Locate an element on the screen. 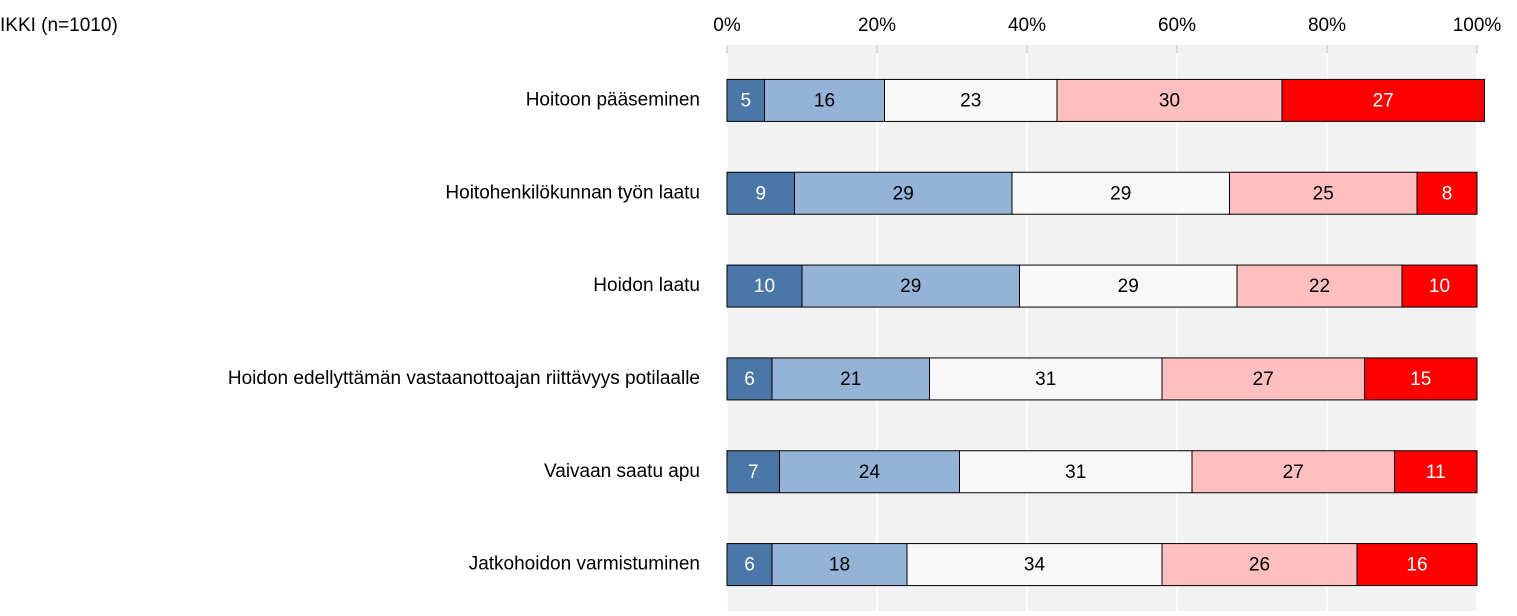 This screenshot has width=1517, height=616. data-label: 23 is located at coordinates (970, 100).